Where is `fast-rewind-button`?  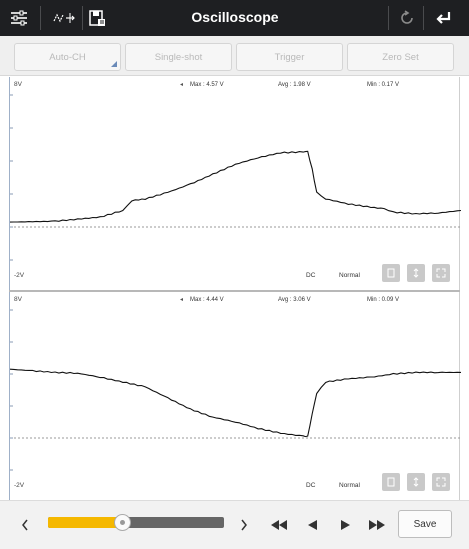
fast-rewind-button is located at coordinates (279, 525).